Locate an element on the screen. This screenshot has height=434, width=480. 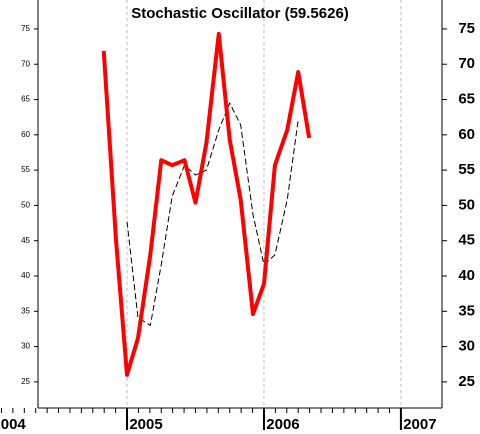
y-tick-label-left: 75 is located at coordinates (25, 28).